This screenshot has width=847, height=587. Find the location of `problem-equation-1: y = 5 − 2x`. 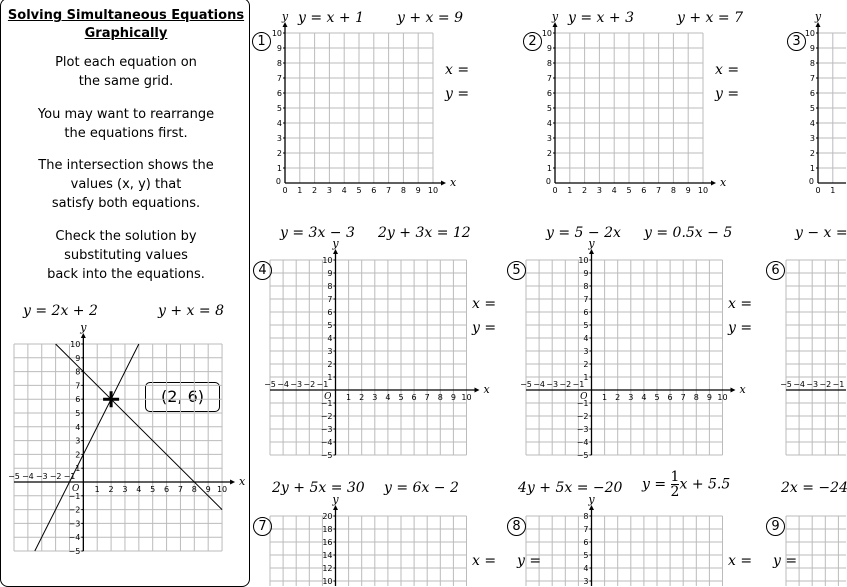

problem-equation-1: y = 5 − 2x is located at coordinates (583, 233).